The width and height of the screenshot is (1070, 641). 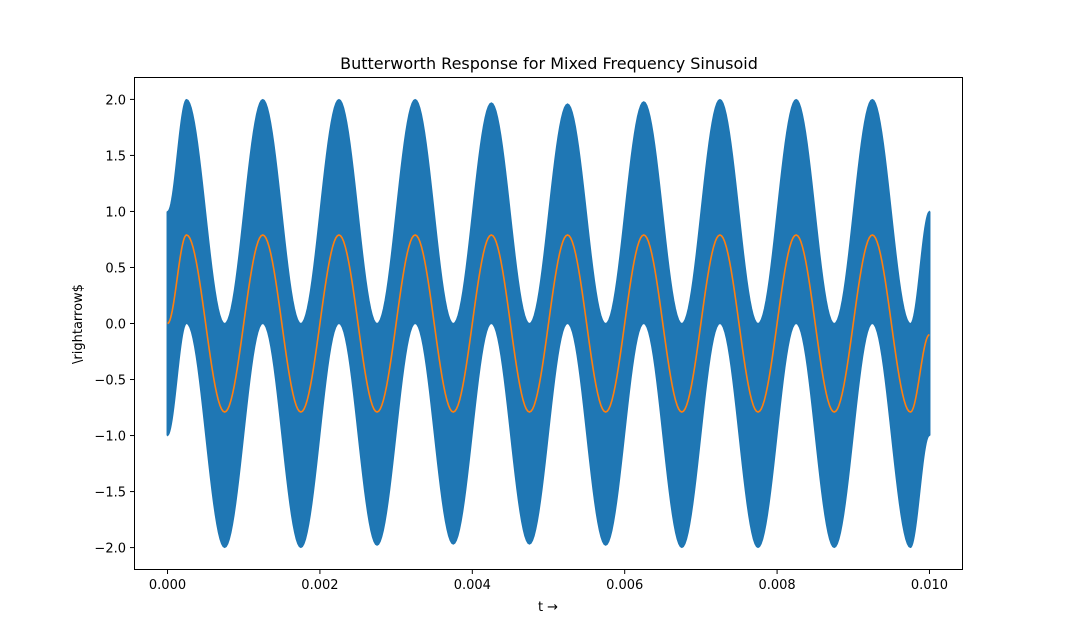 I want to click on y-tick-label: −1.0, so click(x=110, y=437).